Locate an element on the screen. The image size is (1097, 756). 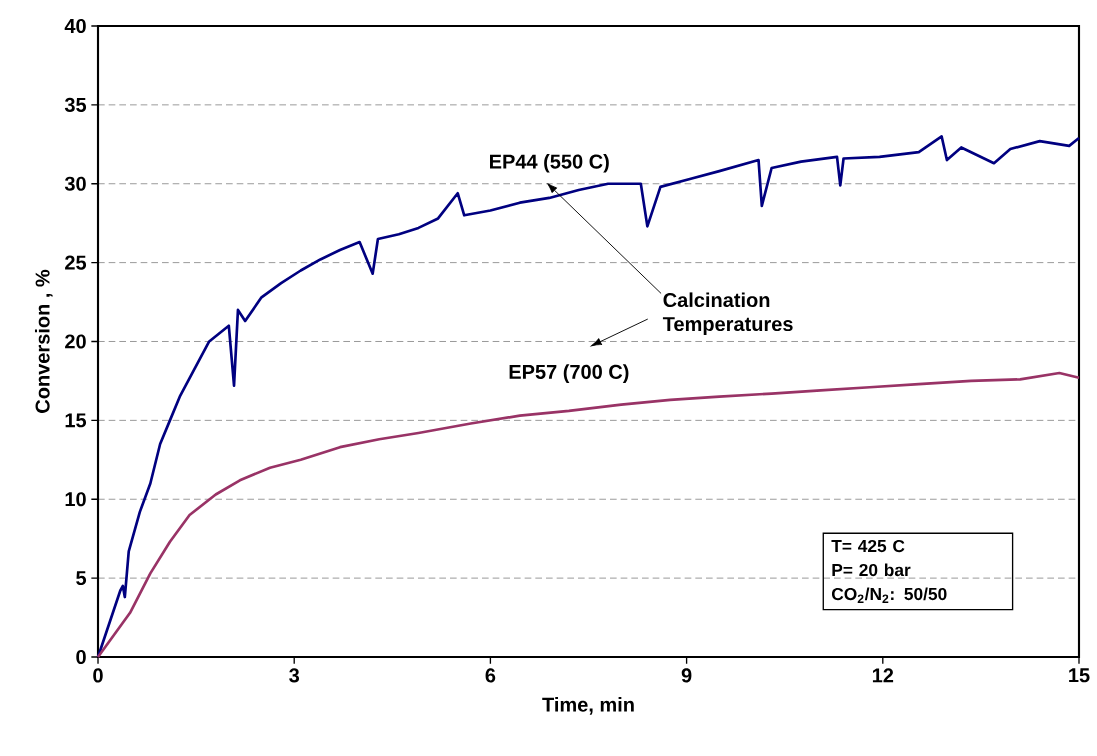
x-tick-label: 15 is located at coordinates (1079, 675).